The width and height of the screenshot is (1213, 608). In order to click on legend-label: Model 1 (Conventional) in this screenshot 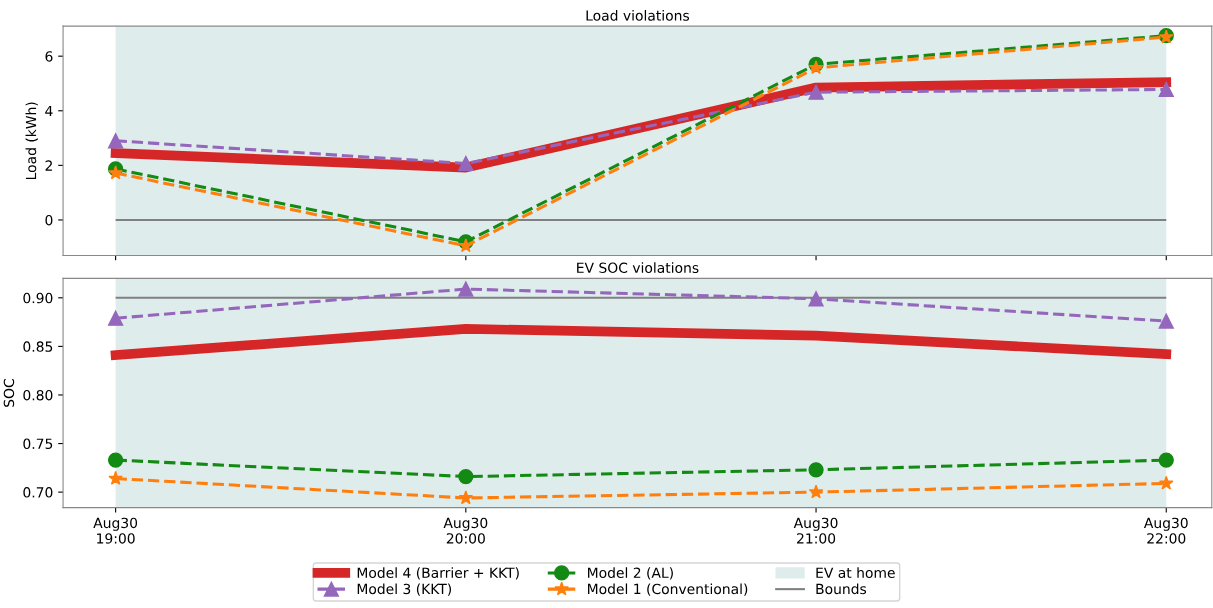, I will do `click(668, 589)`.